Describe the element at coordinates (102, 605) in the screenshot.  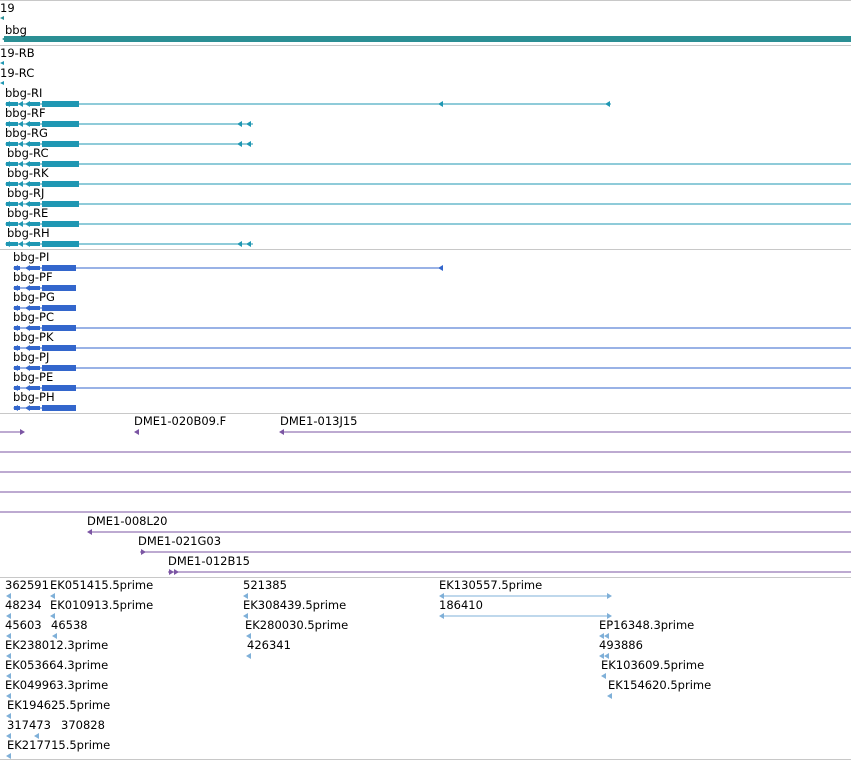
I see `est-label: EK010913.5prime` at that location.